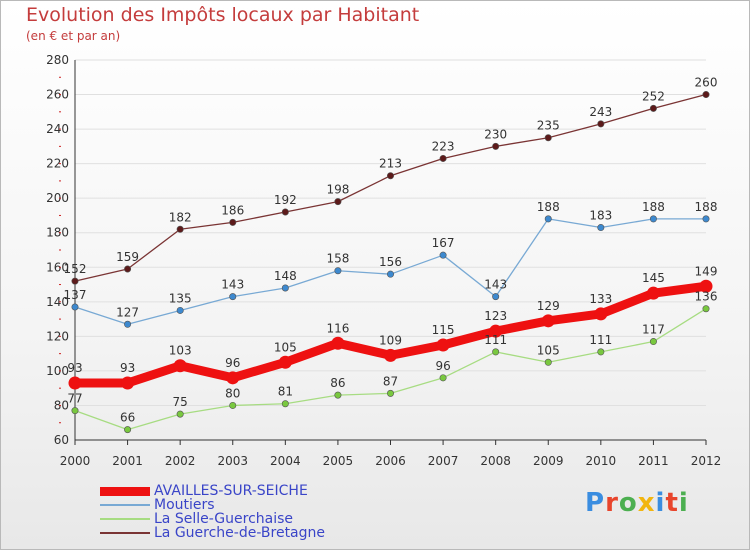  I want to click on data-label: 111, so click(495, 340).